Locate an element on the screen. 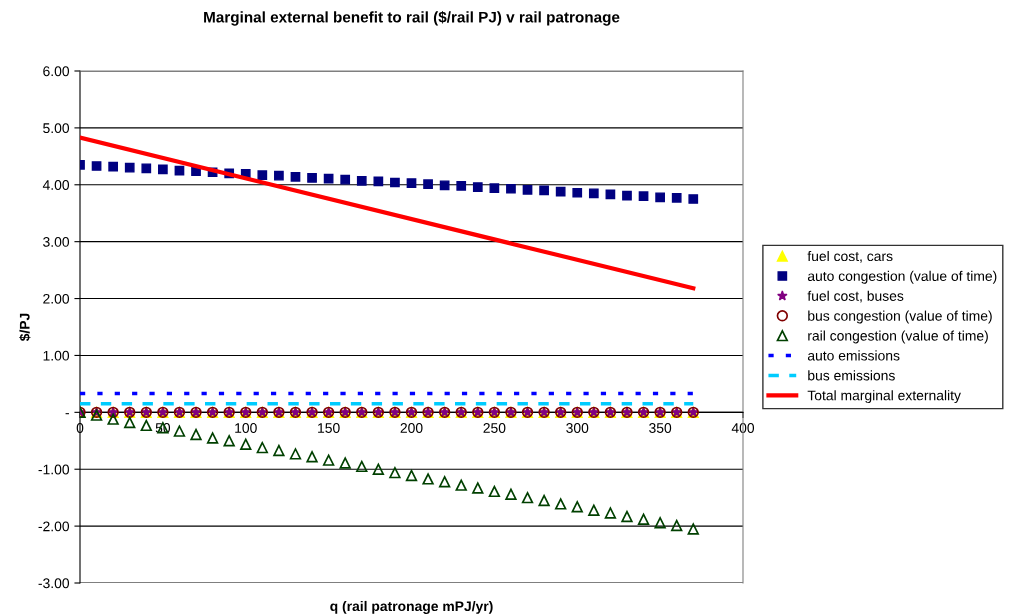 The image size is (1034, 614). x-tick-label: 350 is located at coordinates (660, 428).